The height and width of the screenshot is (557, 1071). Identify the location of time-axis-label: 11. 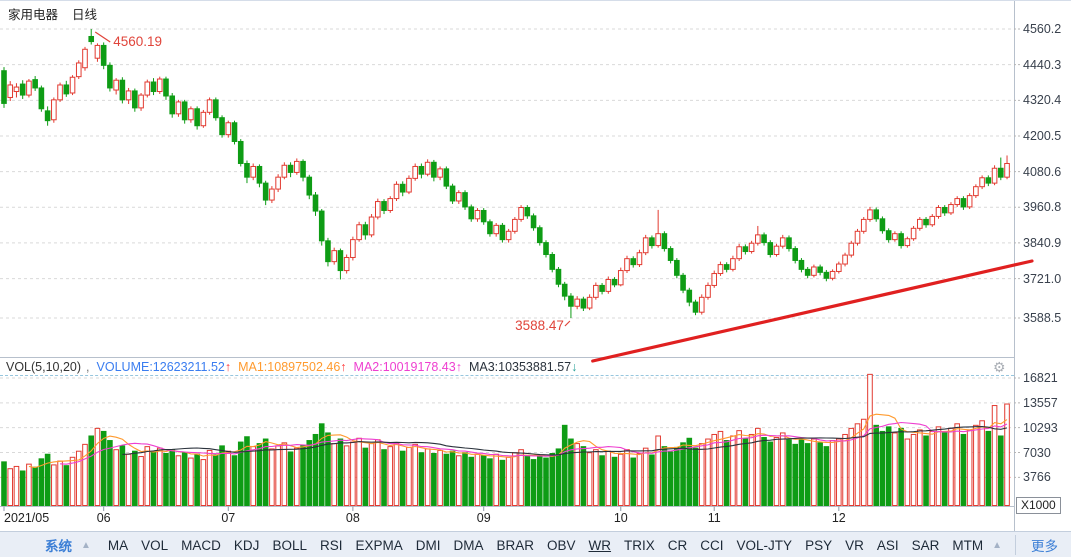
(714, 518).